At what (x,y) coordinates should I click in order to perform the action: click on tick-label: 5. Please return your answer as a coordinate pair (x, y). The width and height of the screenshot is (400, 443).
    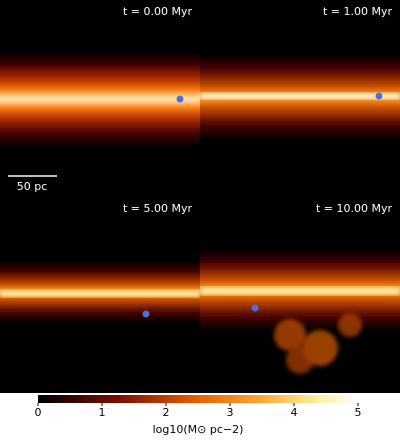
    Looking at the image, I should click on (358, 412).